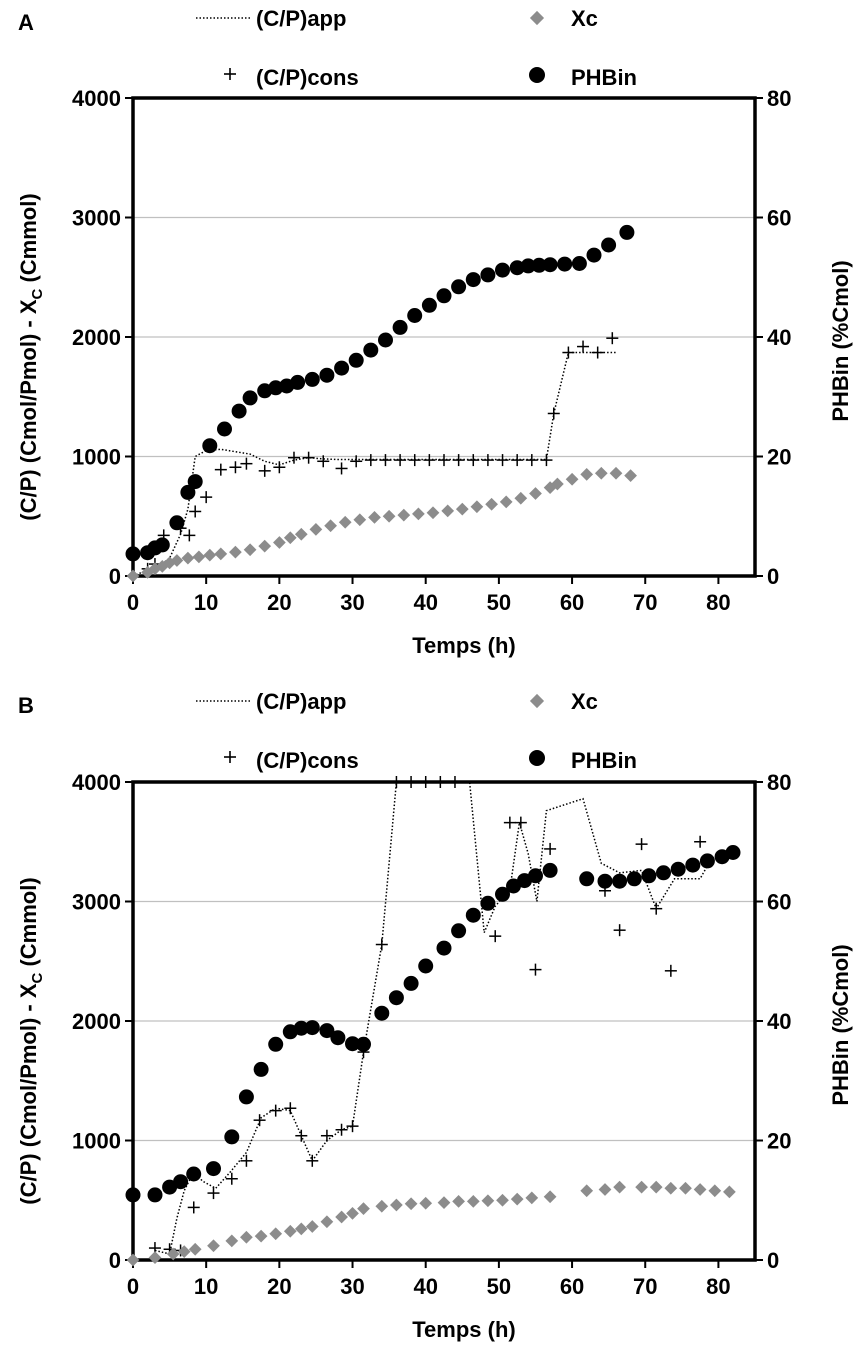  What do you see at coordinates (572, 602) in the screenshot?
I see `x-tick-label: 60` at bounding box center [572, 602].